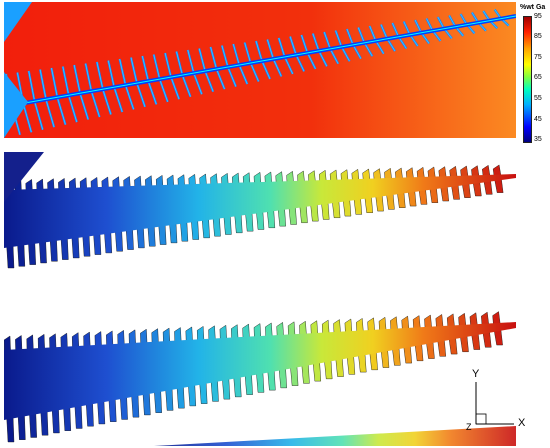 The width and height of the screenshot is (550, 448). I want to click on z-axis-label: Z, so click(469, 427).